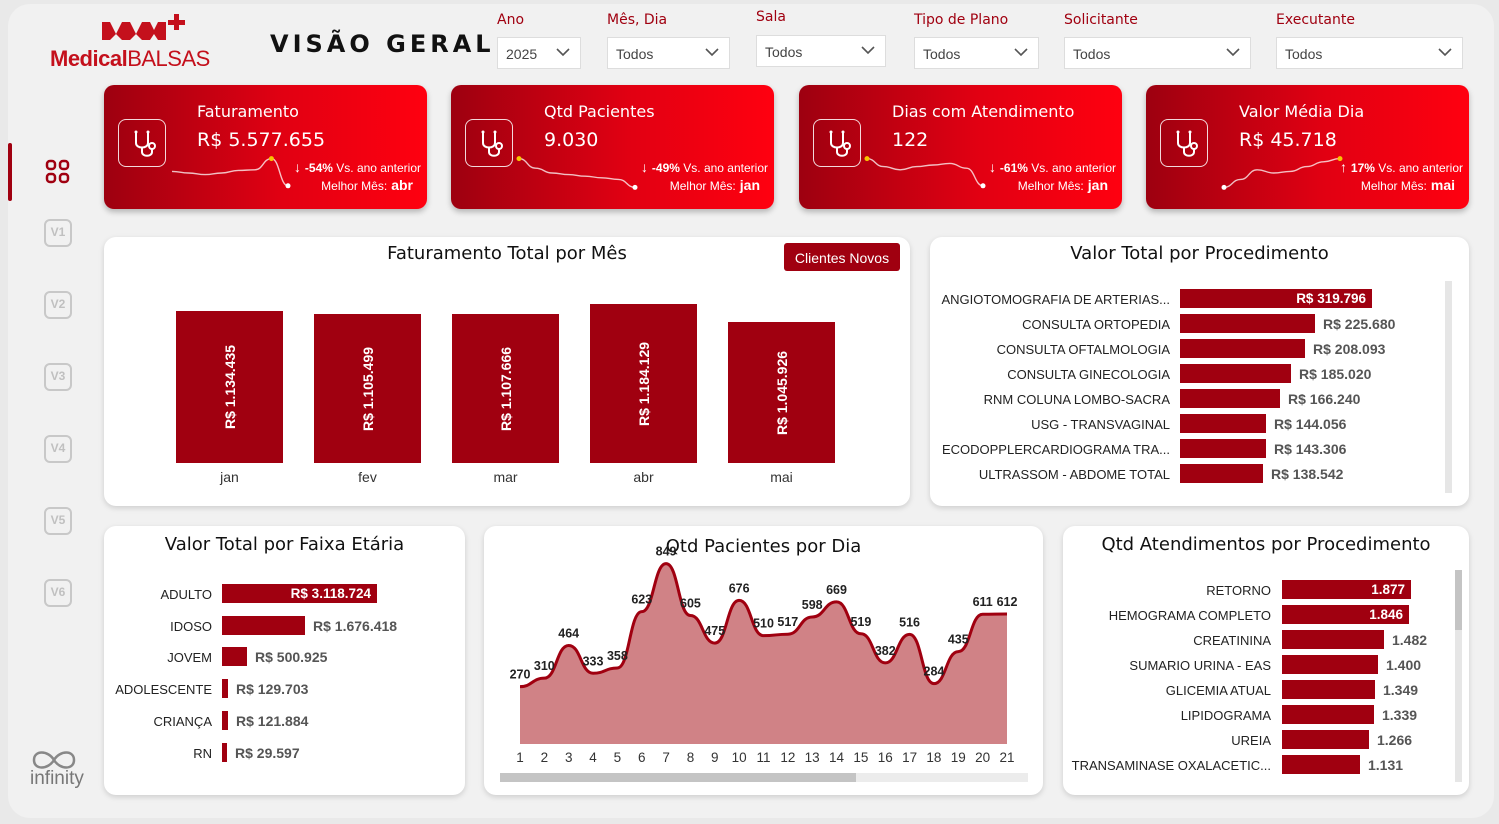 This screenshot has height=824, width=1499. I want to click on procedure-count-row-label: GLICEMIA ATUAL, so click(1218, 690).